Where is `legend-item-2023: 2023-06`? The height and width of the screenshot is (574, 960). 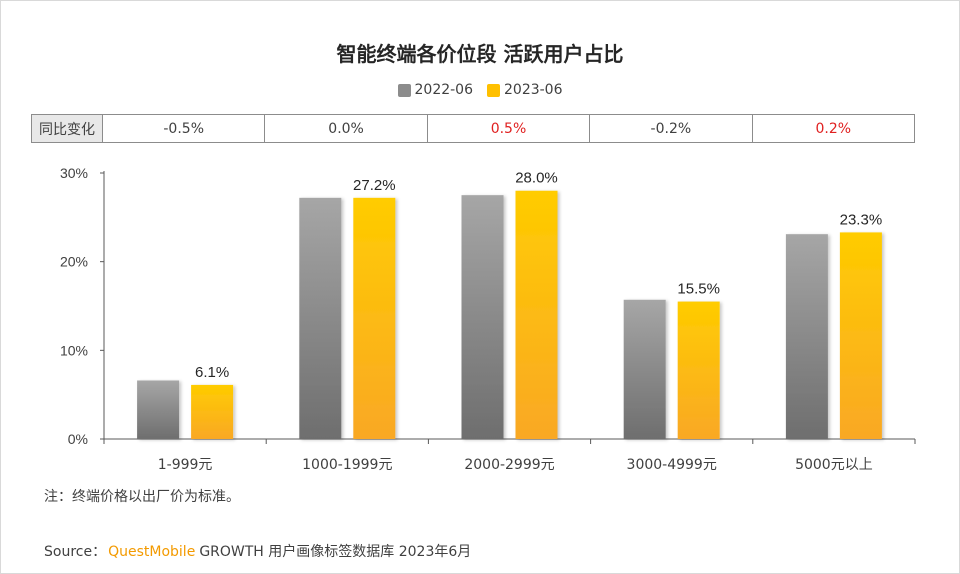
legend-item-2023: 2023-06 is located at coordinates (525, 90).